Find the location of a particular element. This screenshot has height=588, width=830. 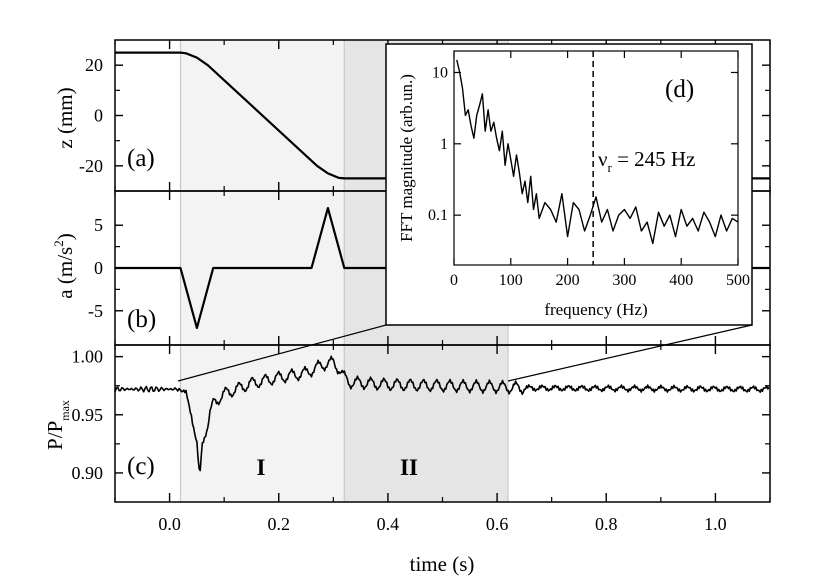

inset-plot-frame is located at coordinates (596, 158).